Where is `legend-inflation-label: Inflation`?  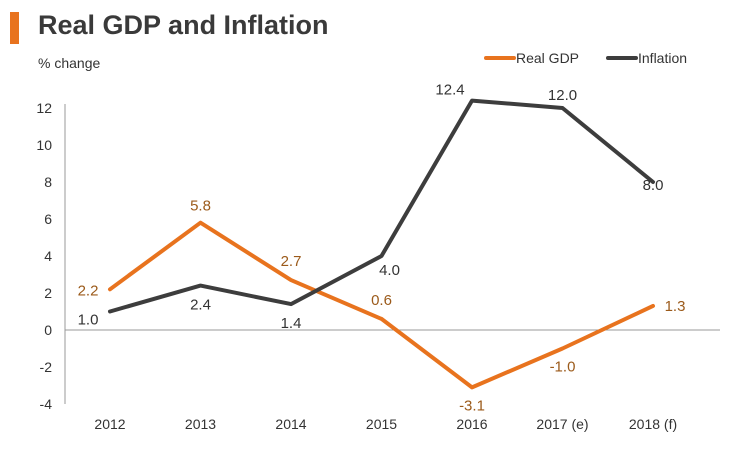
legend-inflation-label: Inflation is located at coordinates (662, 58).